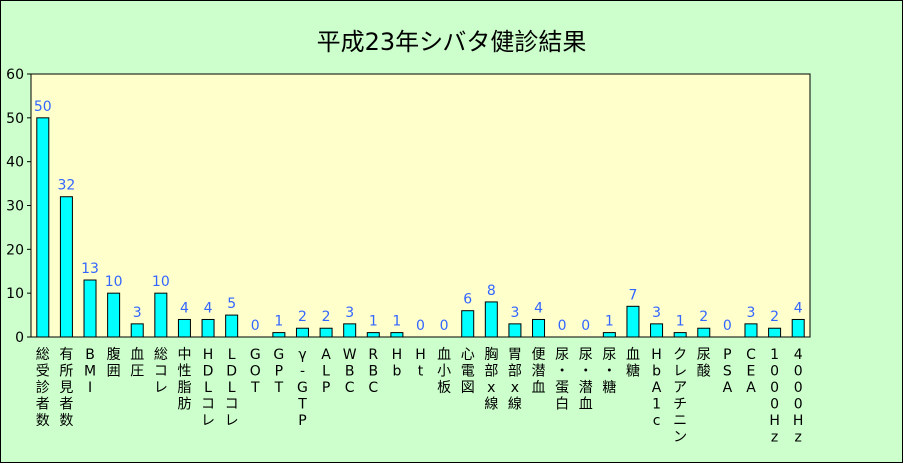 Image resolution: width=903 pixels, height=463 pixels. Describe the element at coordinates (231, 304) in the screenshot. I see `data-label: 5` at that location.